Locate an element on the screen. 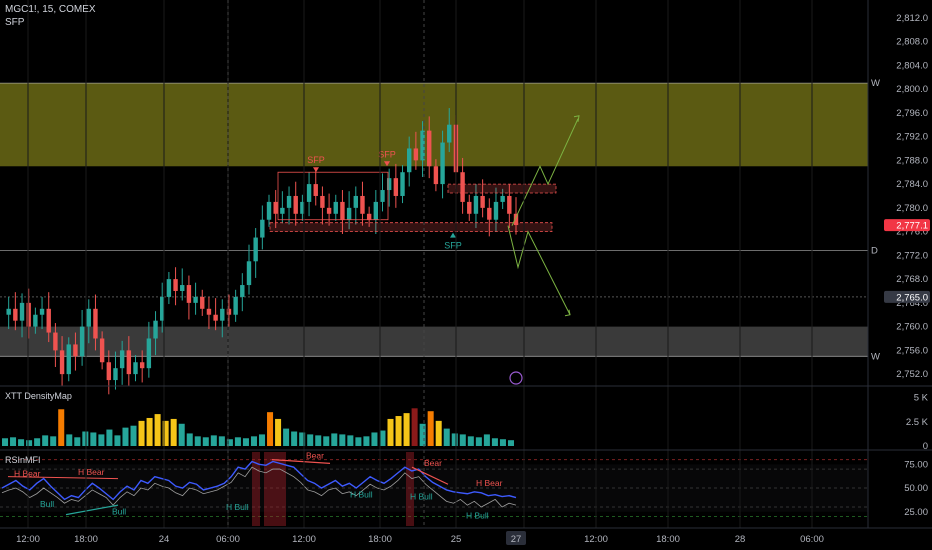  oscillator-y-tick: 75.00 is located at coordinates (916, 464).